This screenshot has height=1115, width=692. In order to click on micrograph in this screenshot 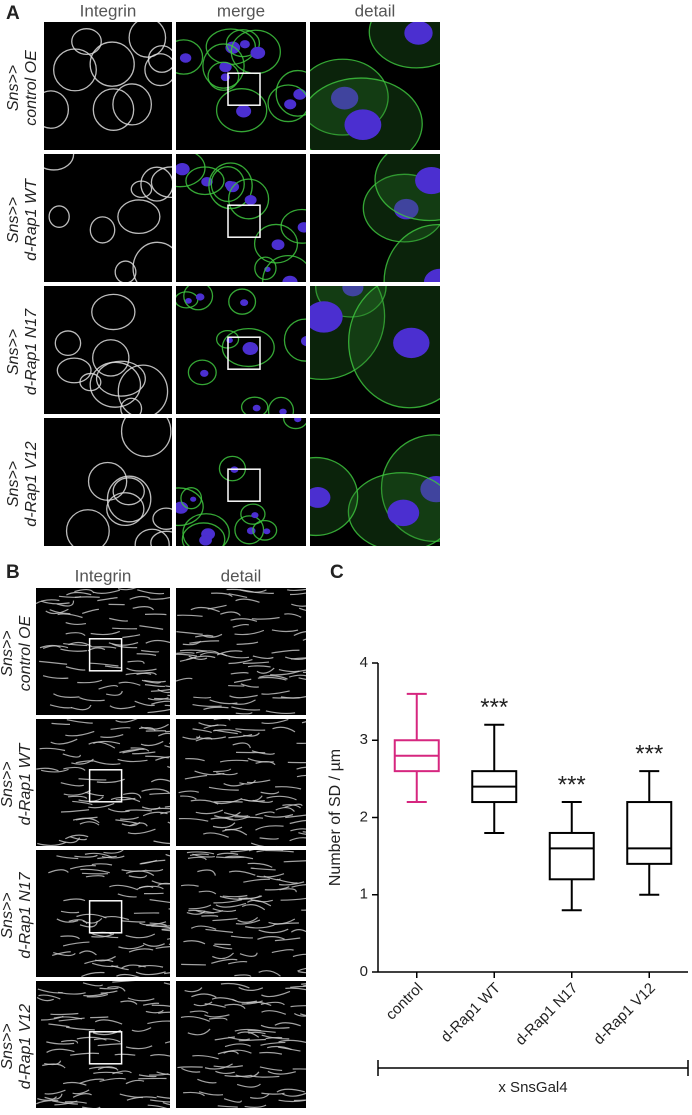, I will do `click(241, 651)`.